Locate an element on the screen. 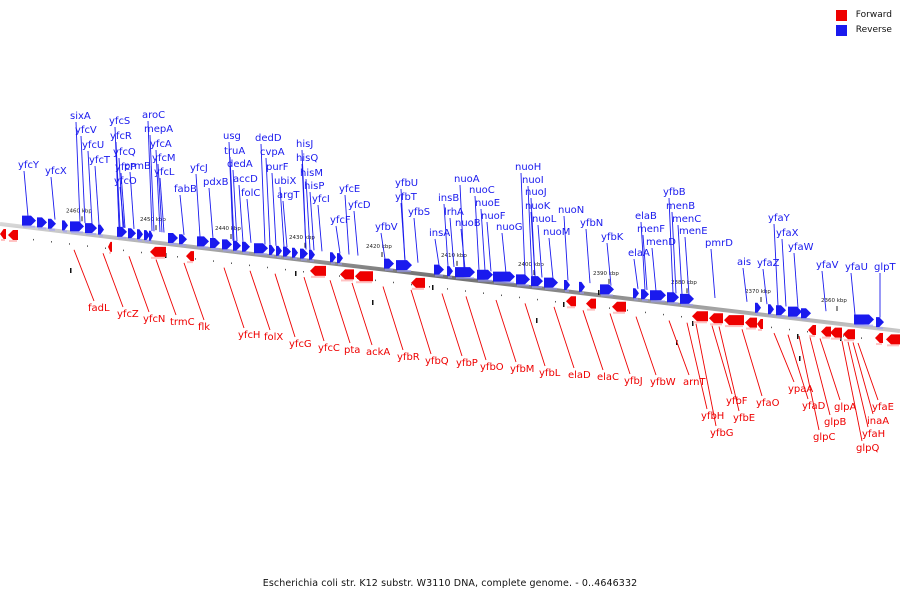  reverse-gene-label: menE is located at coordinates (693, 231).